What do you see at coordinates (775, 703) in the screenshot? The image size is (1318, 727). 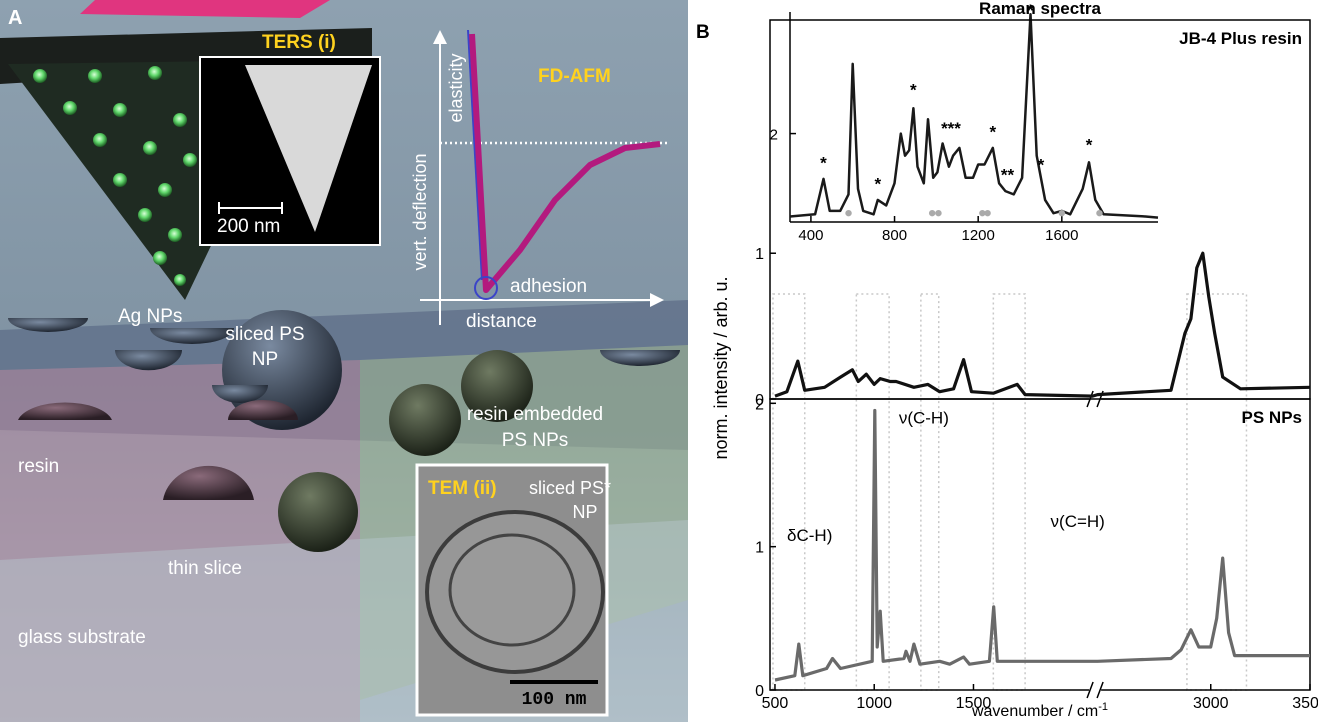 I see `x-tick-label: 500` at bounding box center [775, 703].